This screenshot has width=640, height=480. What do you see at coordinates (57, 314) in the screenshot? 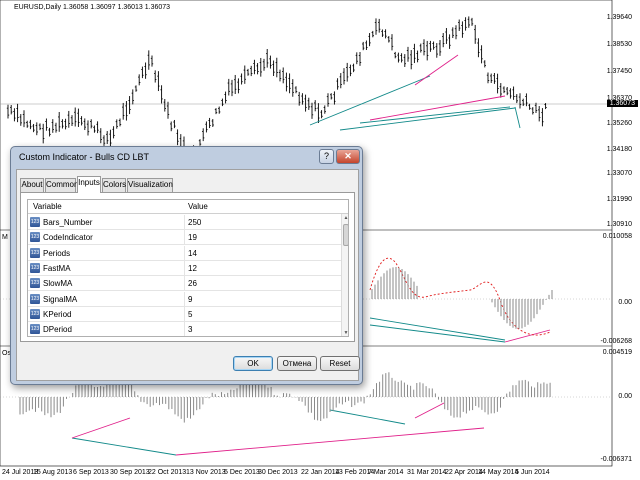
I see `parameter-name: KPeriod` at bounding box center [57, 314].